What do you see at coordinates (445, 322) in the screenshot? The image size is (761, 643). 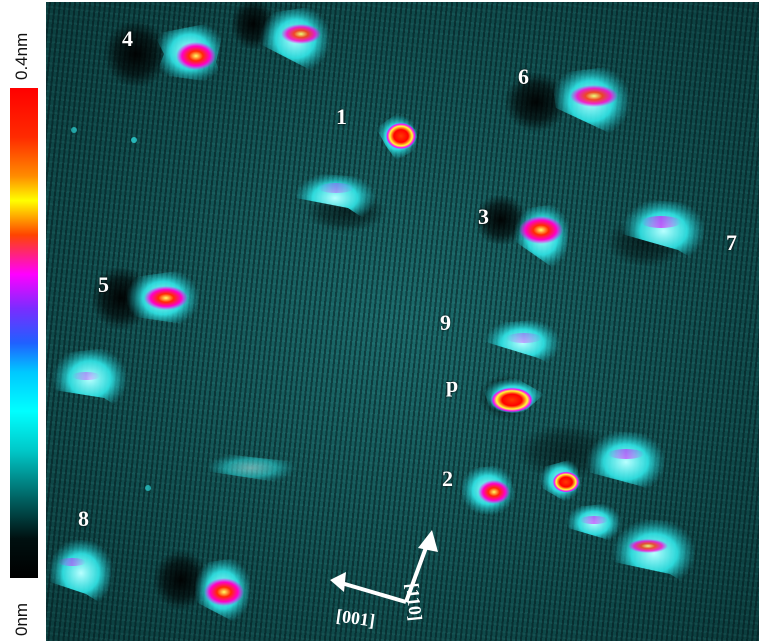 I see `molecule-label-9: 9` at bounding box center [445, 322].